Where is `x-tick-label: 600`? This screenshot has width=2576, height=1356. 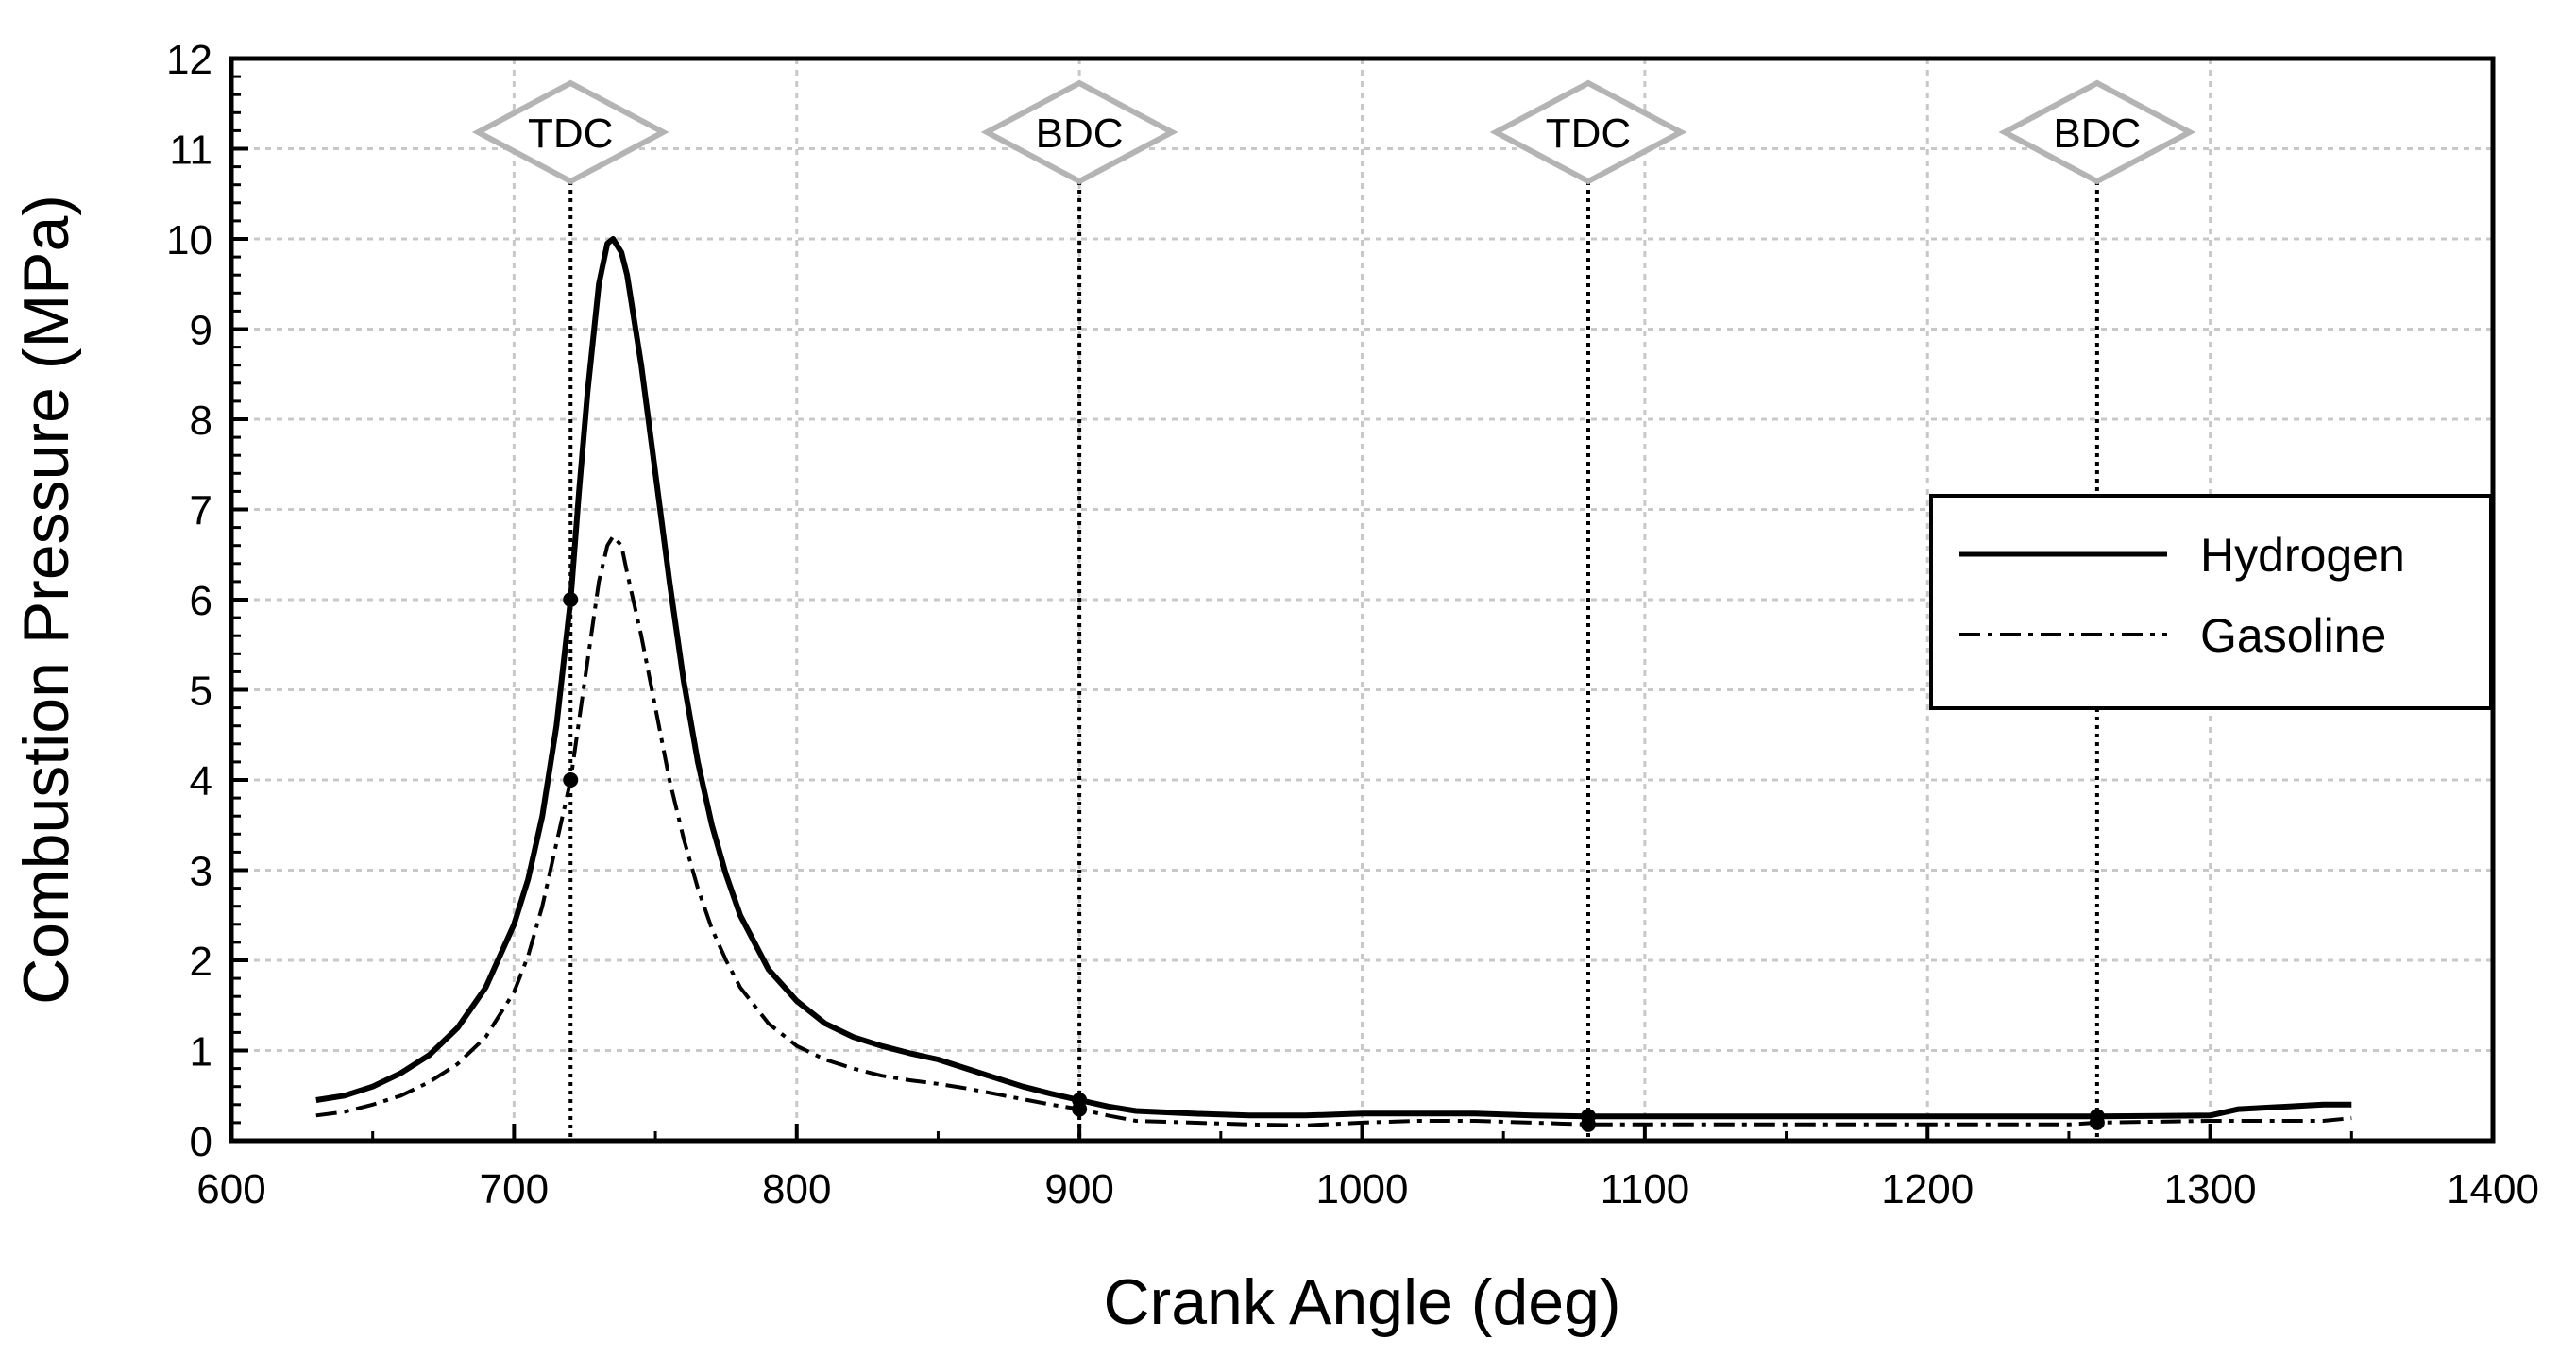
x-tick-label: 600 is located at coordinates (230, 1189).